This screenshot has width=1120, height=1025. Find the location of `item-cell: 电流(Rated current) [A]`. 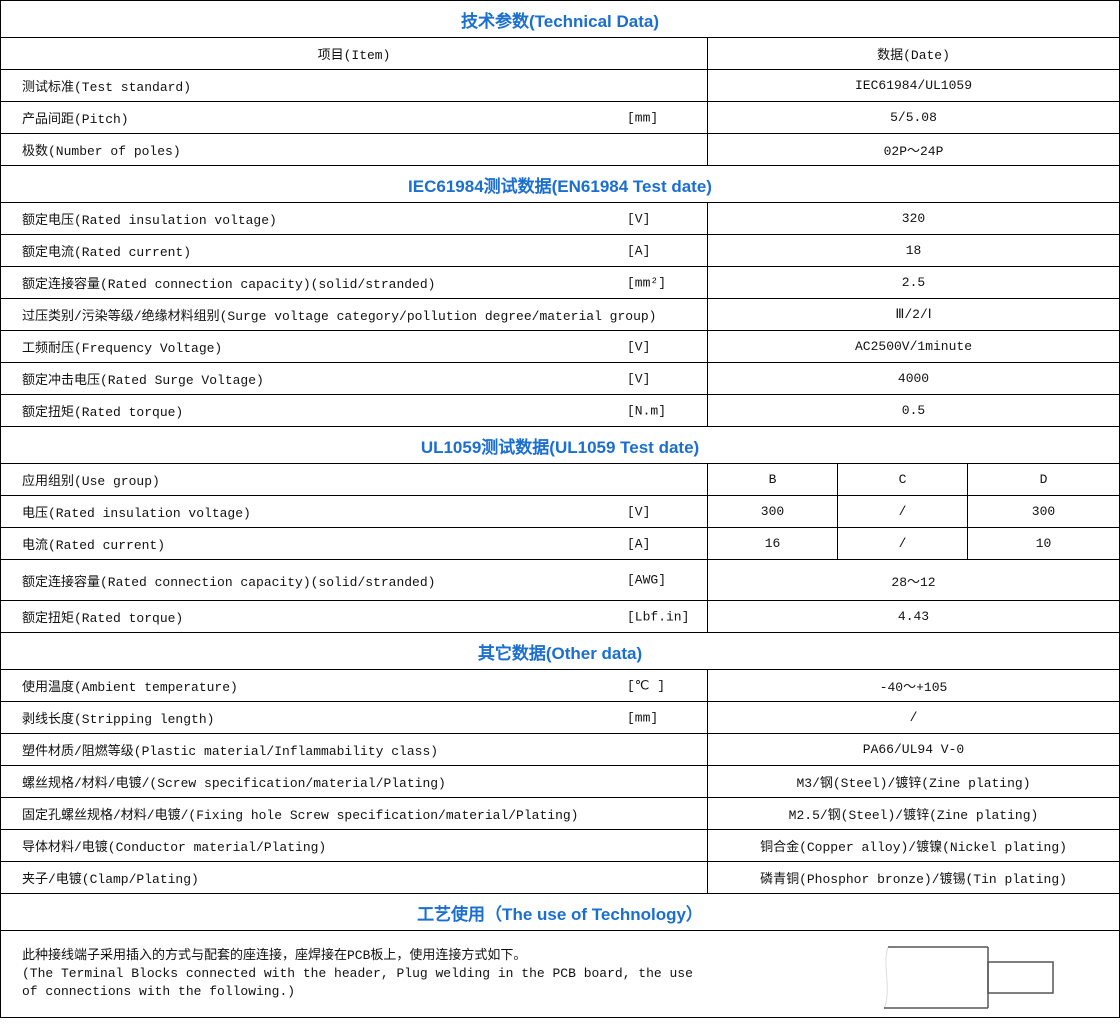

item-cell: 电流(Rated current) [A] is located at coordinates (354, 543).